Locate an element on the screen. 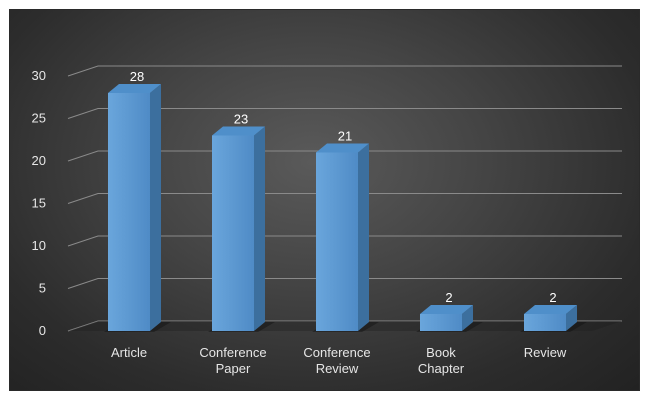  data-label: 28 is located at coordinates (137, 76).